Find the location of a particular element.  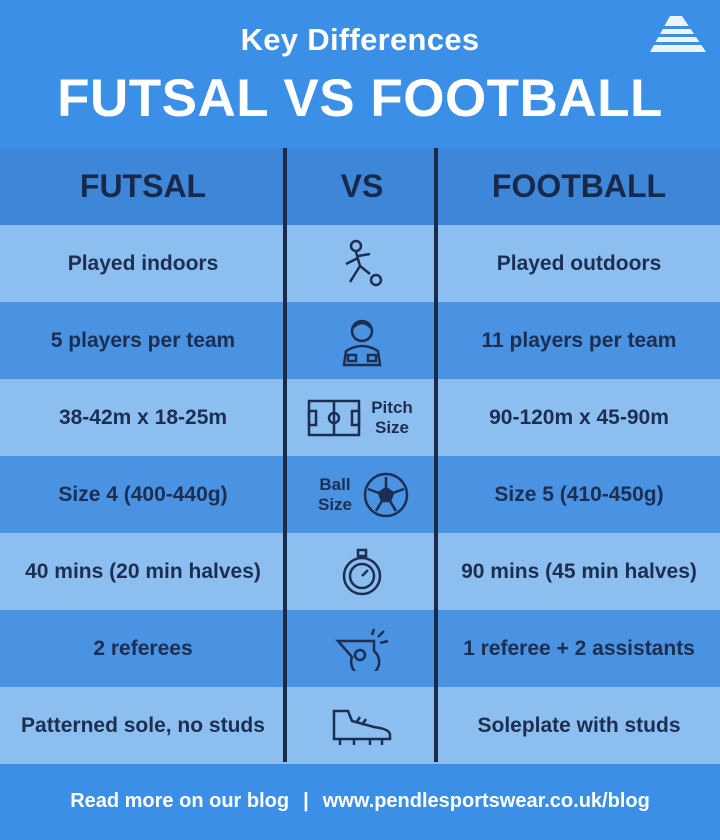

futsal-cell: Played indoors is located at coordinates (143, 263).